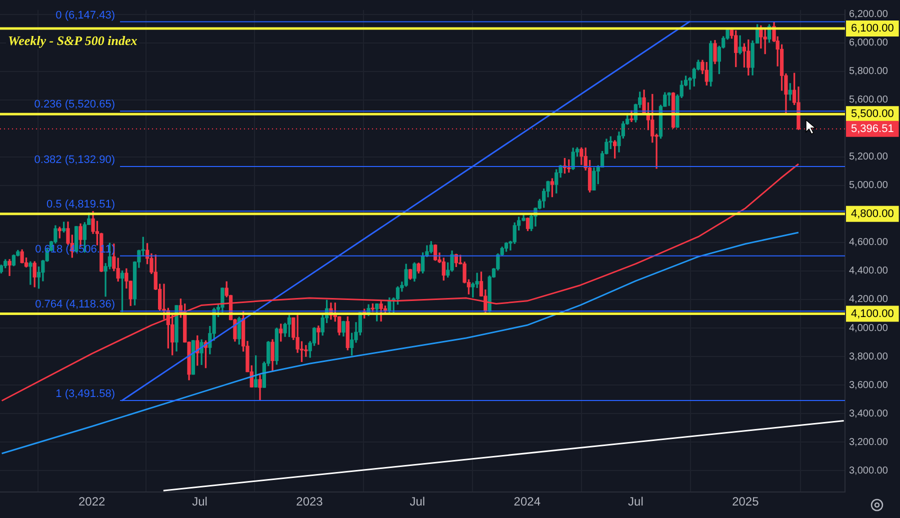 Image resolution: width=900 pixels, height=518 pixels. Describe the element at coordinates (74, 160) in the screenshot. I see `ref-line-label: 0.382 (5,132.90)` at that location.